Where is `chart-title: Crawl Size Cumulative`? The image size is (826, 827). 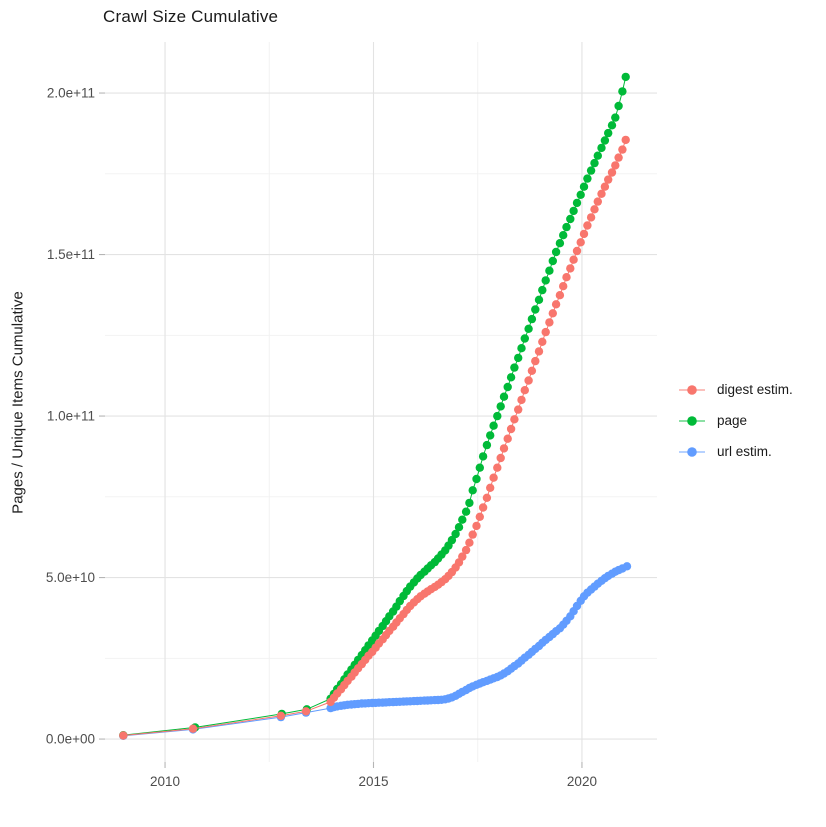
chart-title: Crawl Size Cumulative is located at coordinates (191, 16).